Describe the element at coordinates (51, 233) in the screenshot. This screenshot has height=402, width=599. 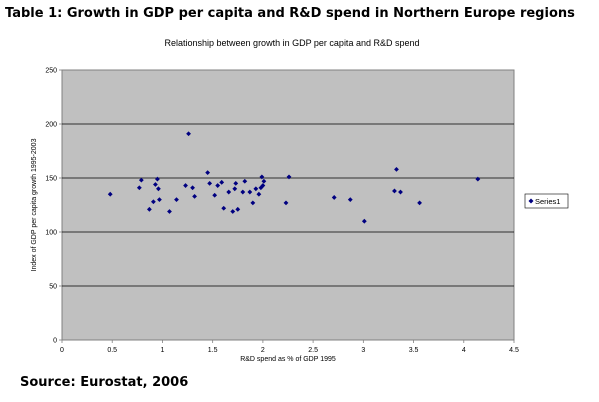
I see `y-tick-label: 100` at that location.